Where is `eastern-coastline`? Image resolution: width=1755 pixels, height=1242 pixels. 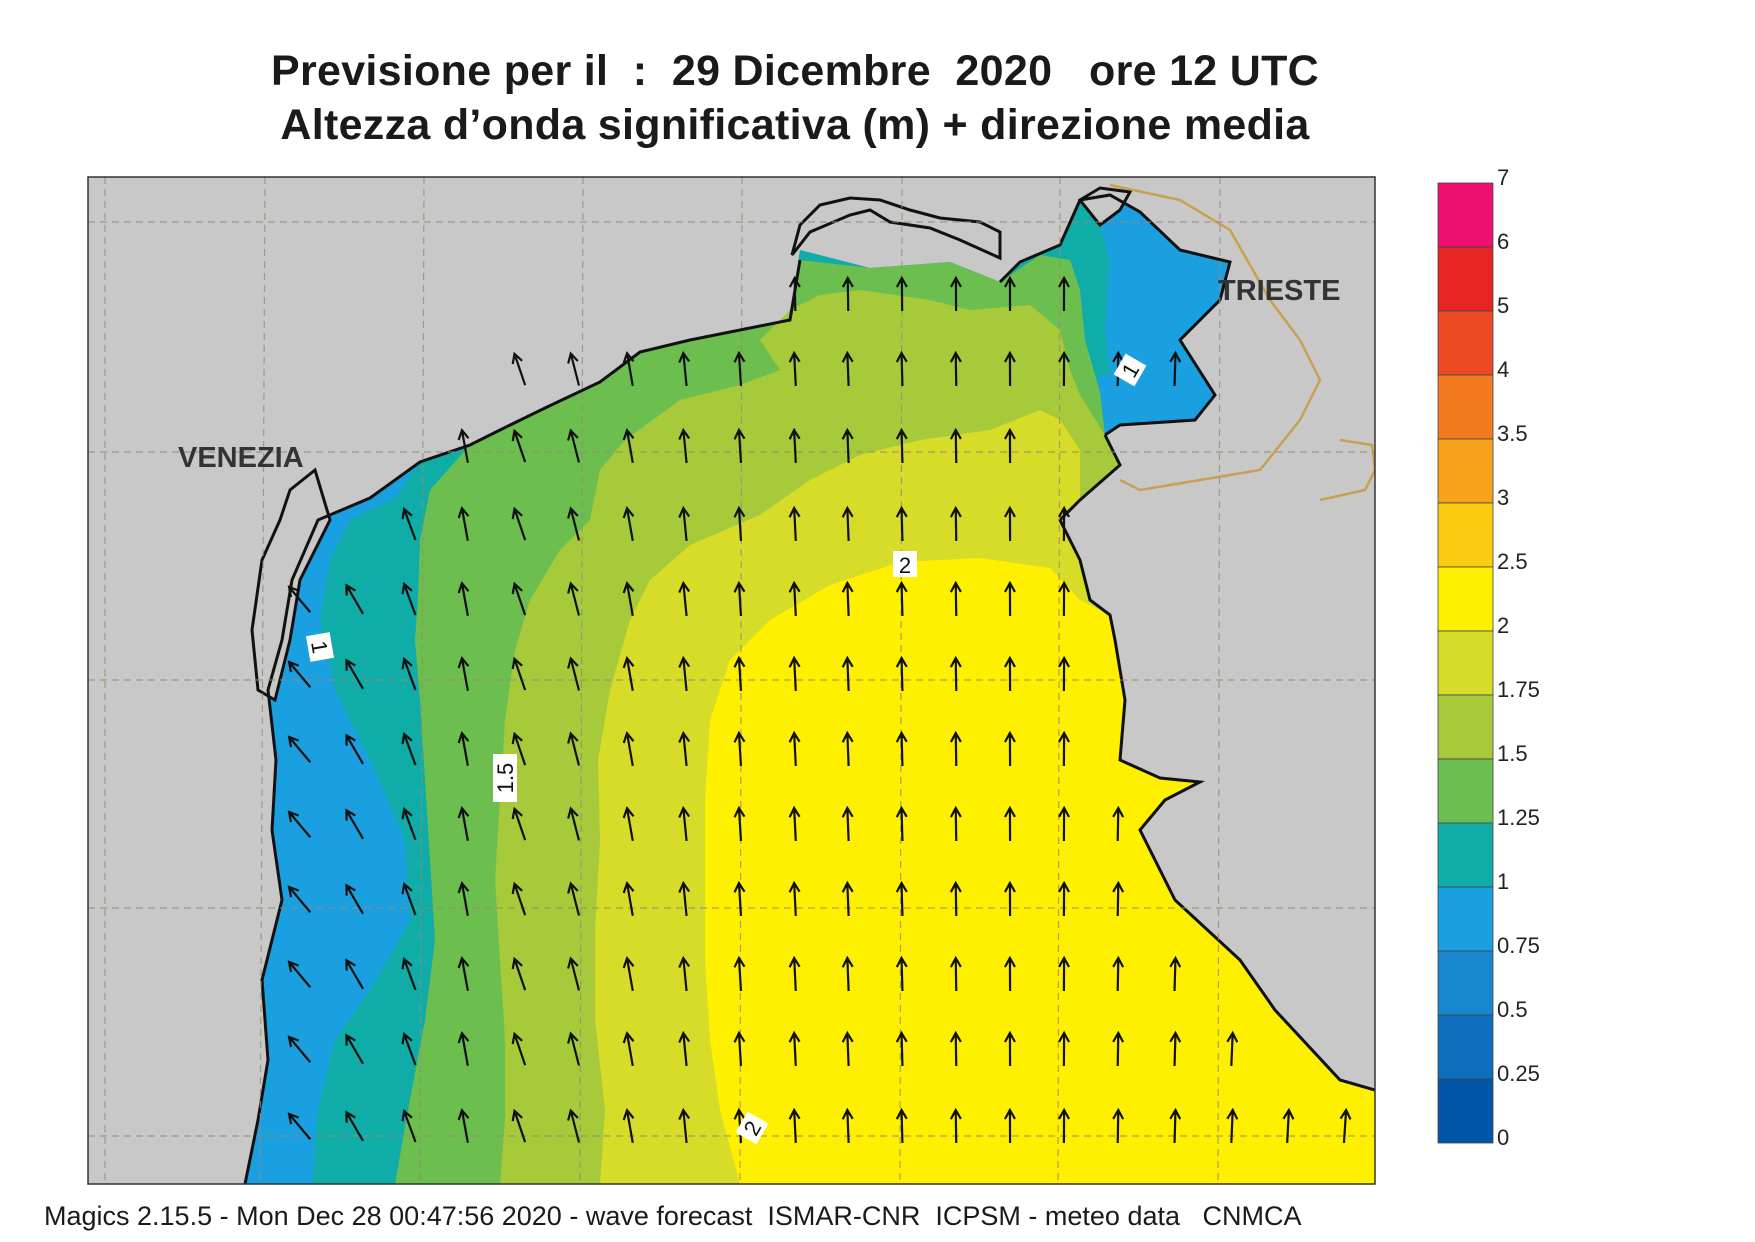 eastern-coastline is located at coordinates (1216, 763).